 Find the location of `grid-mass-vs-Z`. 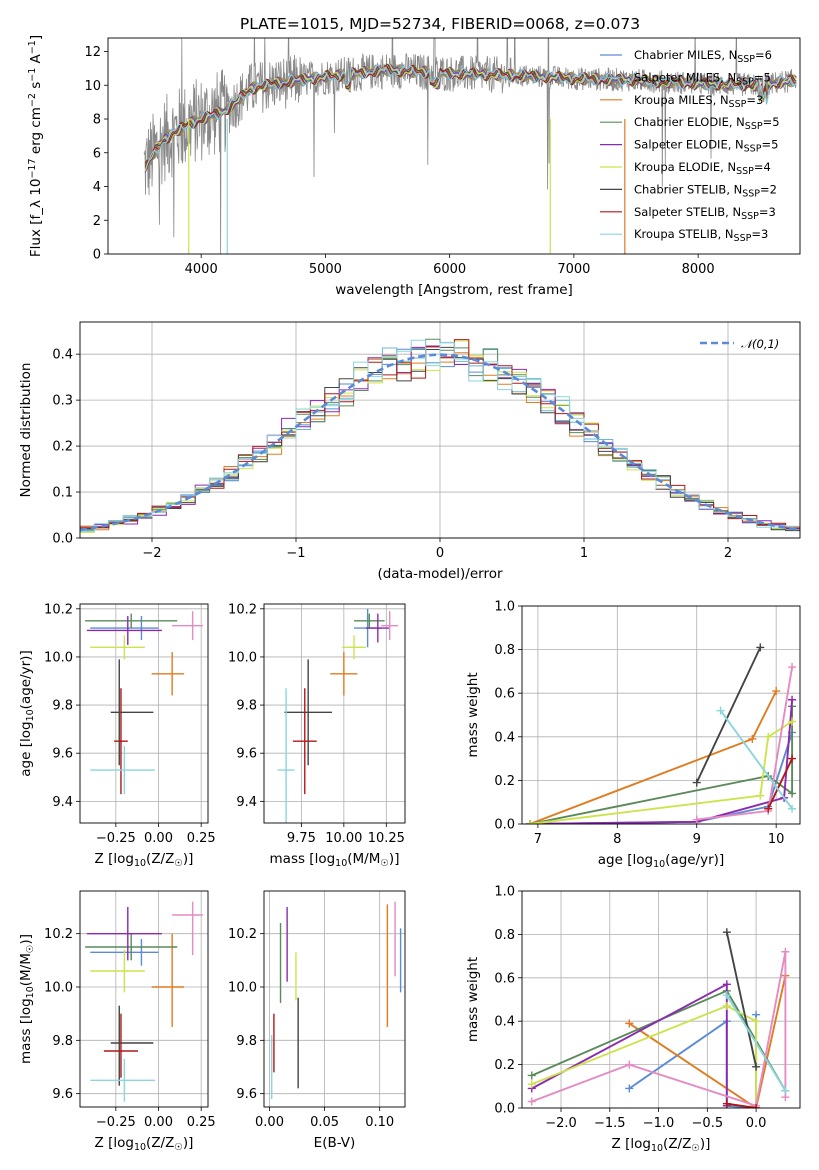

grid-mass-vs-Z is located at coordinates (144, 999).